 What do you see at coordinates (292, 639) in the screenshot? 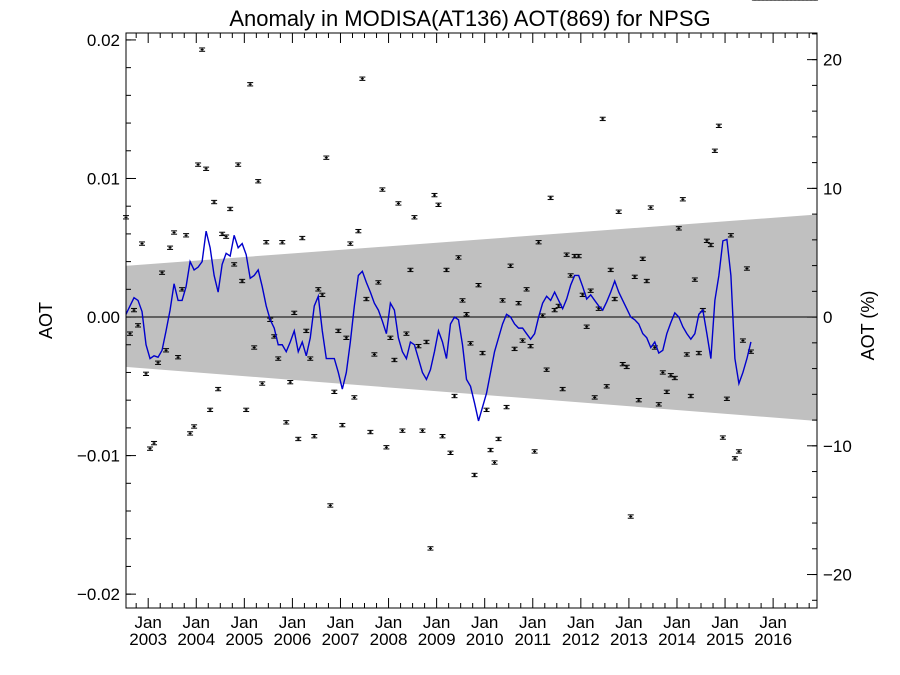
I see `x-tick-year: 2006` at bounding box center [292, 639].